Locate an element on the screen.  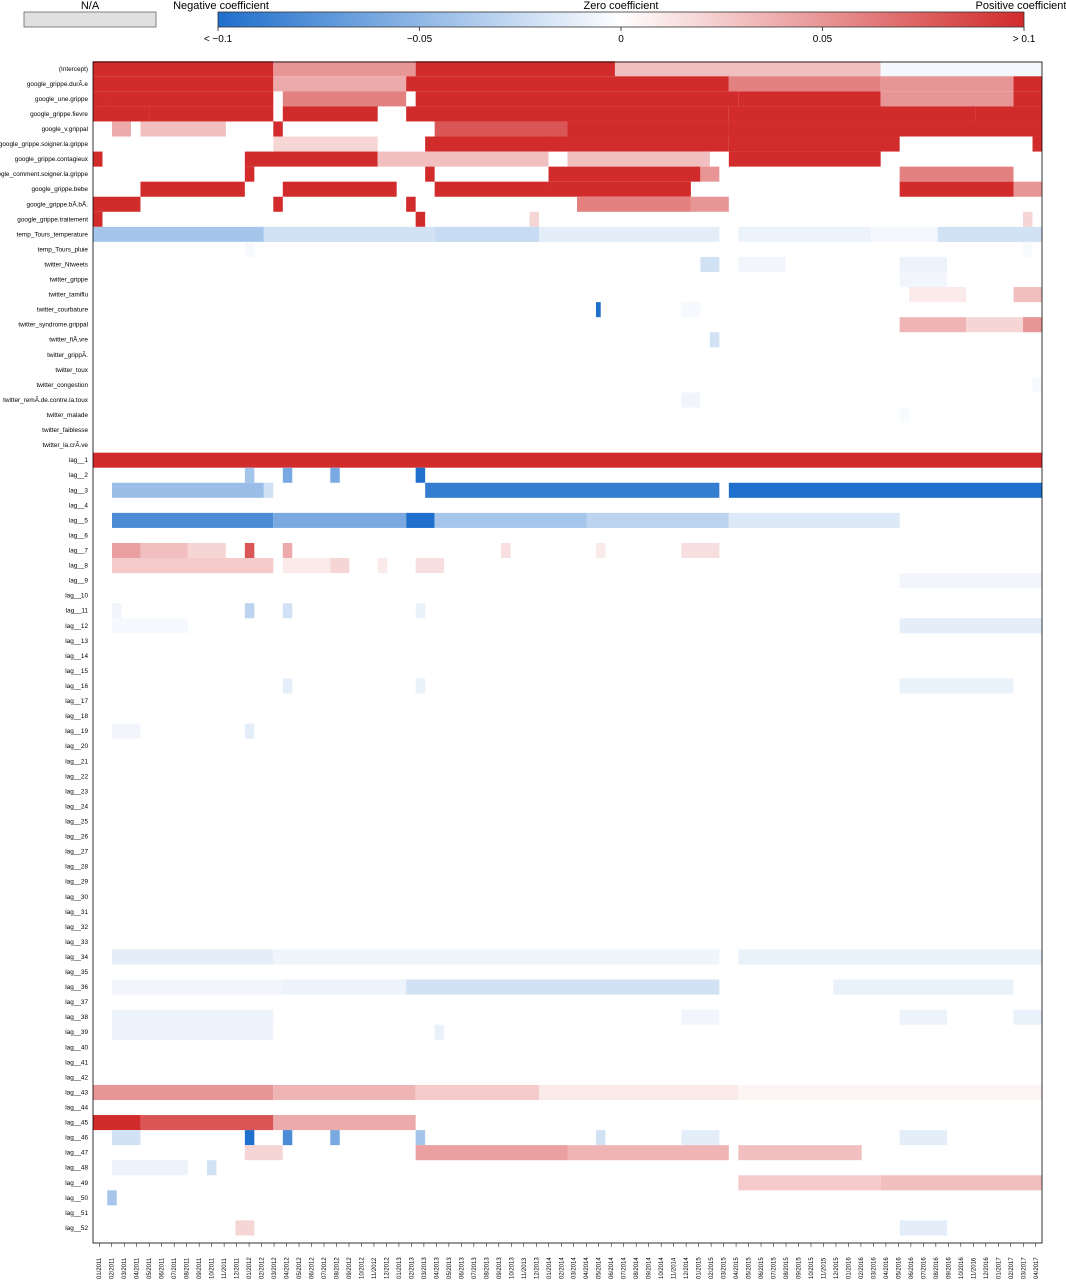
row-label: lag__5 is located at coordinates (79, 520).